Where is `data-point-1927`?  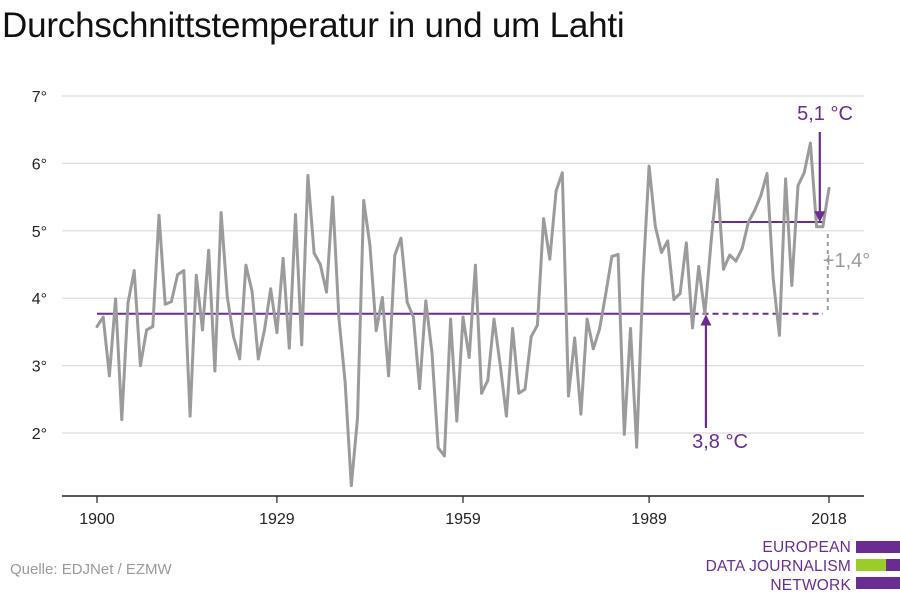
data-point-1927 is located at coordinates (264, 330).